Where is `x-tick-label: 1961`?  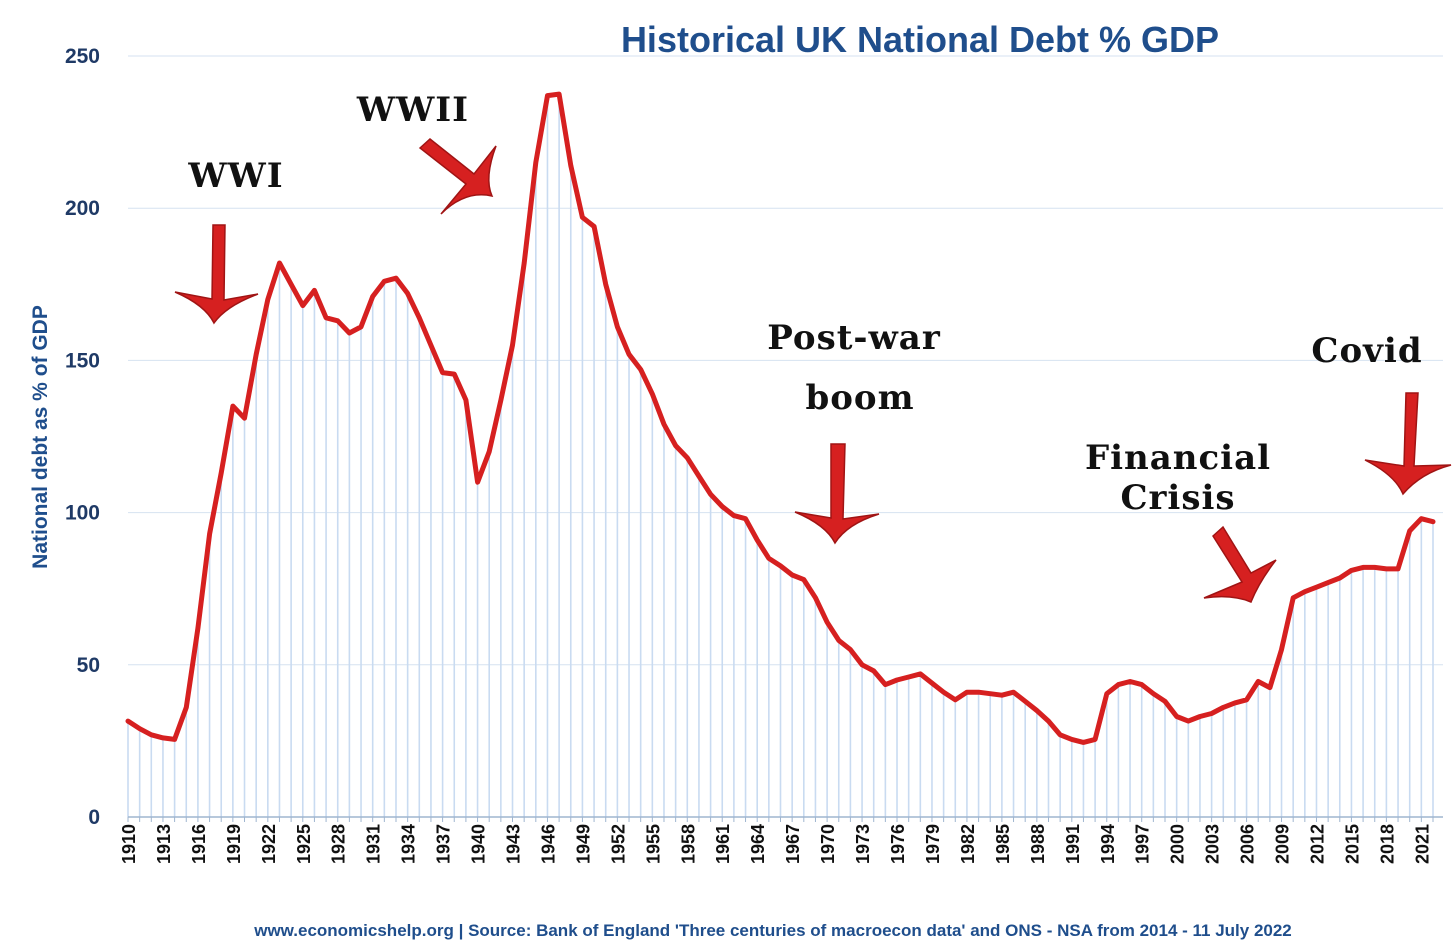 x-tick-label: 1961 is located at coordinates (723, 844).